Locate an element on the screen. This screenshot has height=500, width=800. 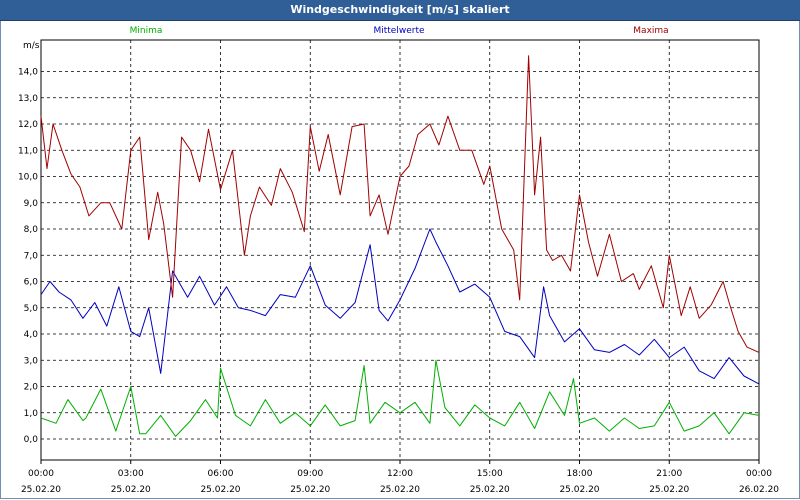
y-tick-label: 14,0 is located at coordinates (28, 73).